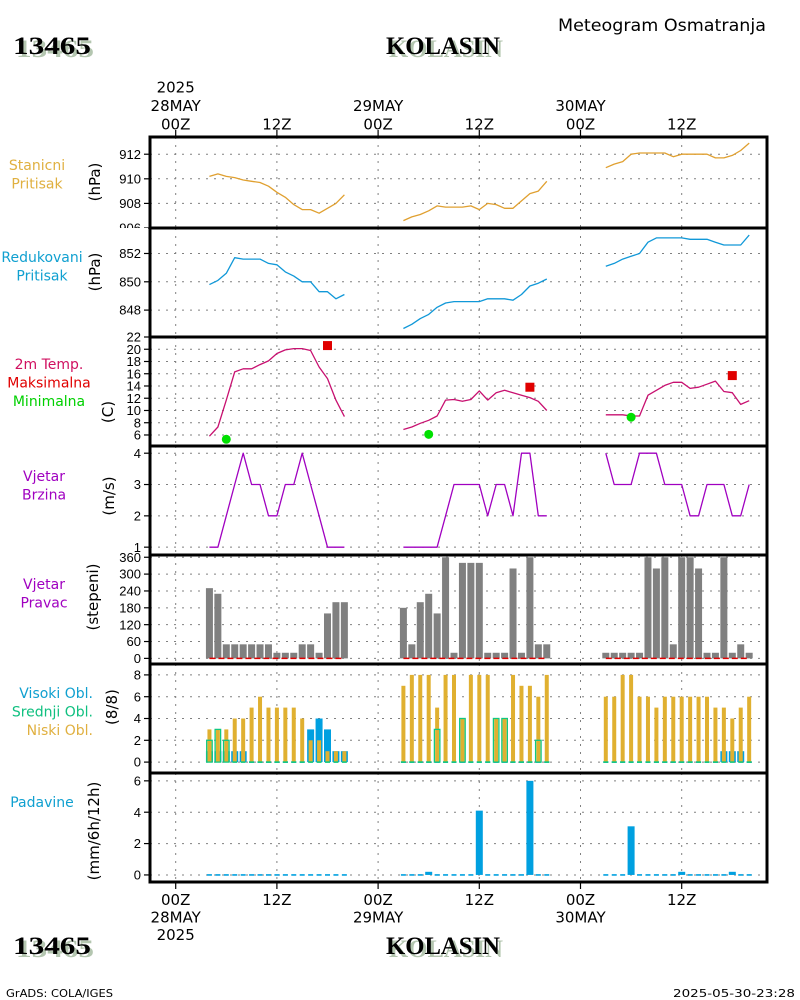  Describe the element at coordinates (44, 496) in the screenshot. I see `panel-legend-label: Brzina` at that location.